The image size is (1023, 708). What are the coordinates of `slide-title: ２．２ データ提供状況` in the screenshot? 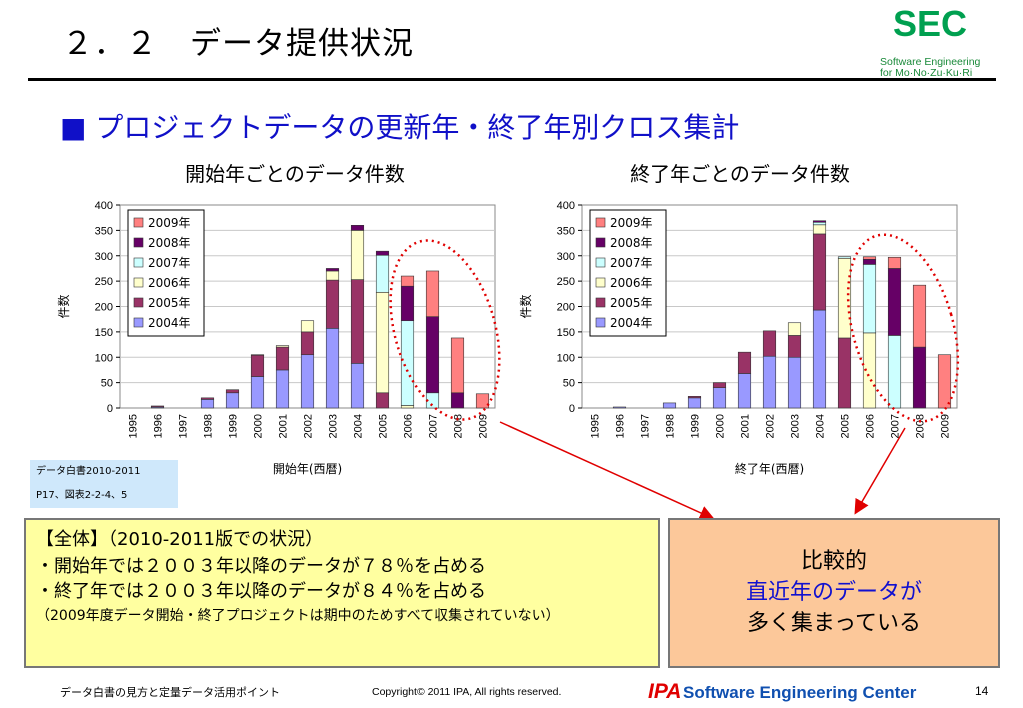 It's located at (238, 44).